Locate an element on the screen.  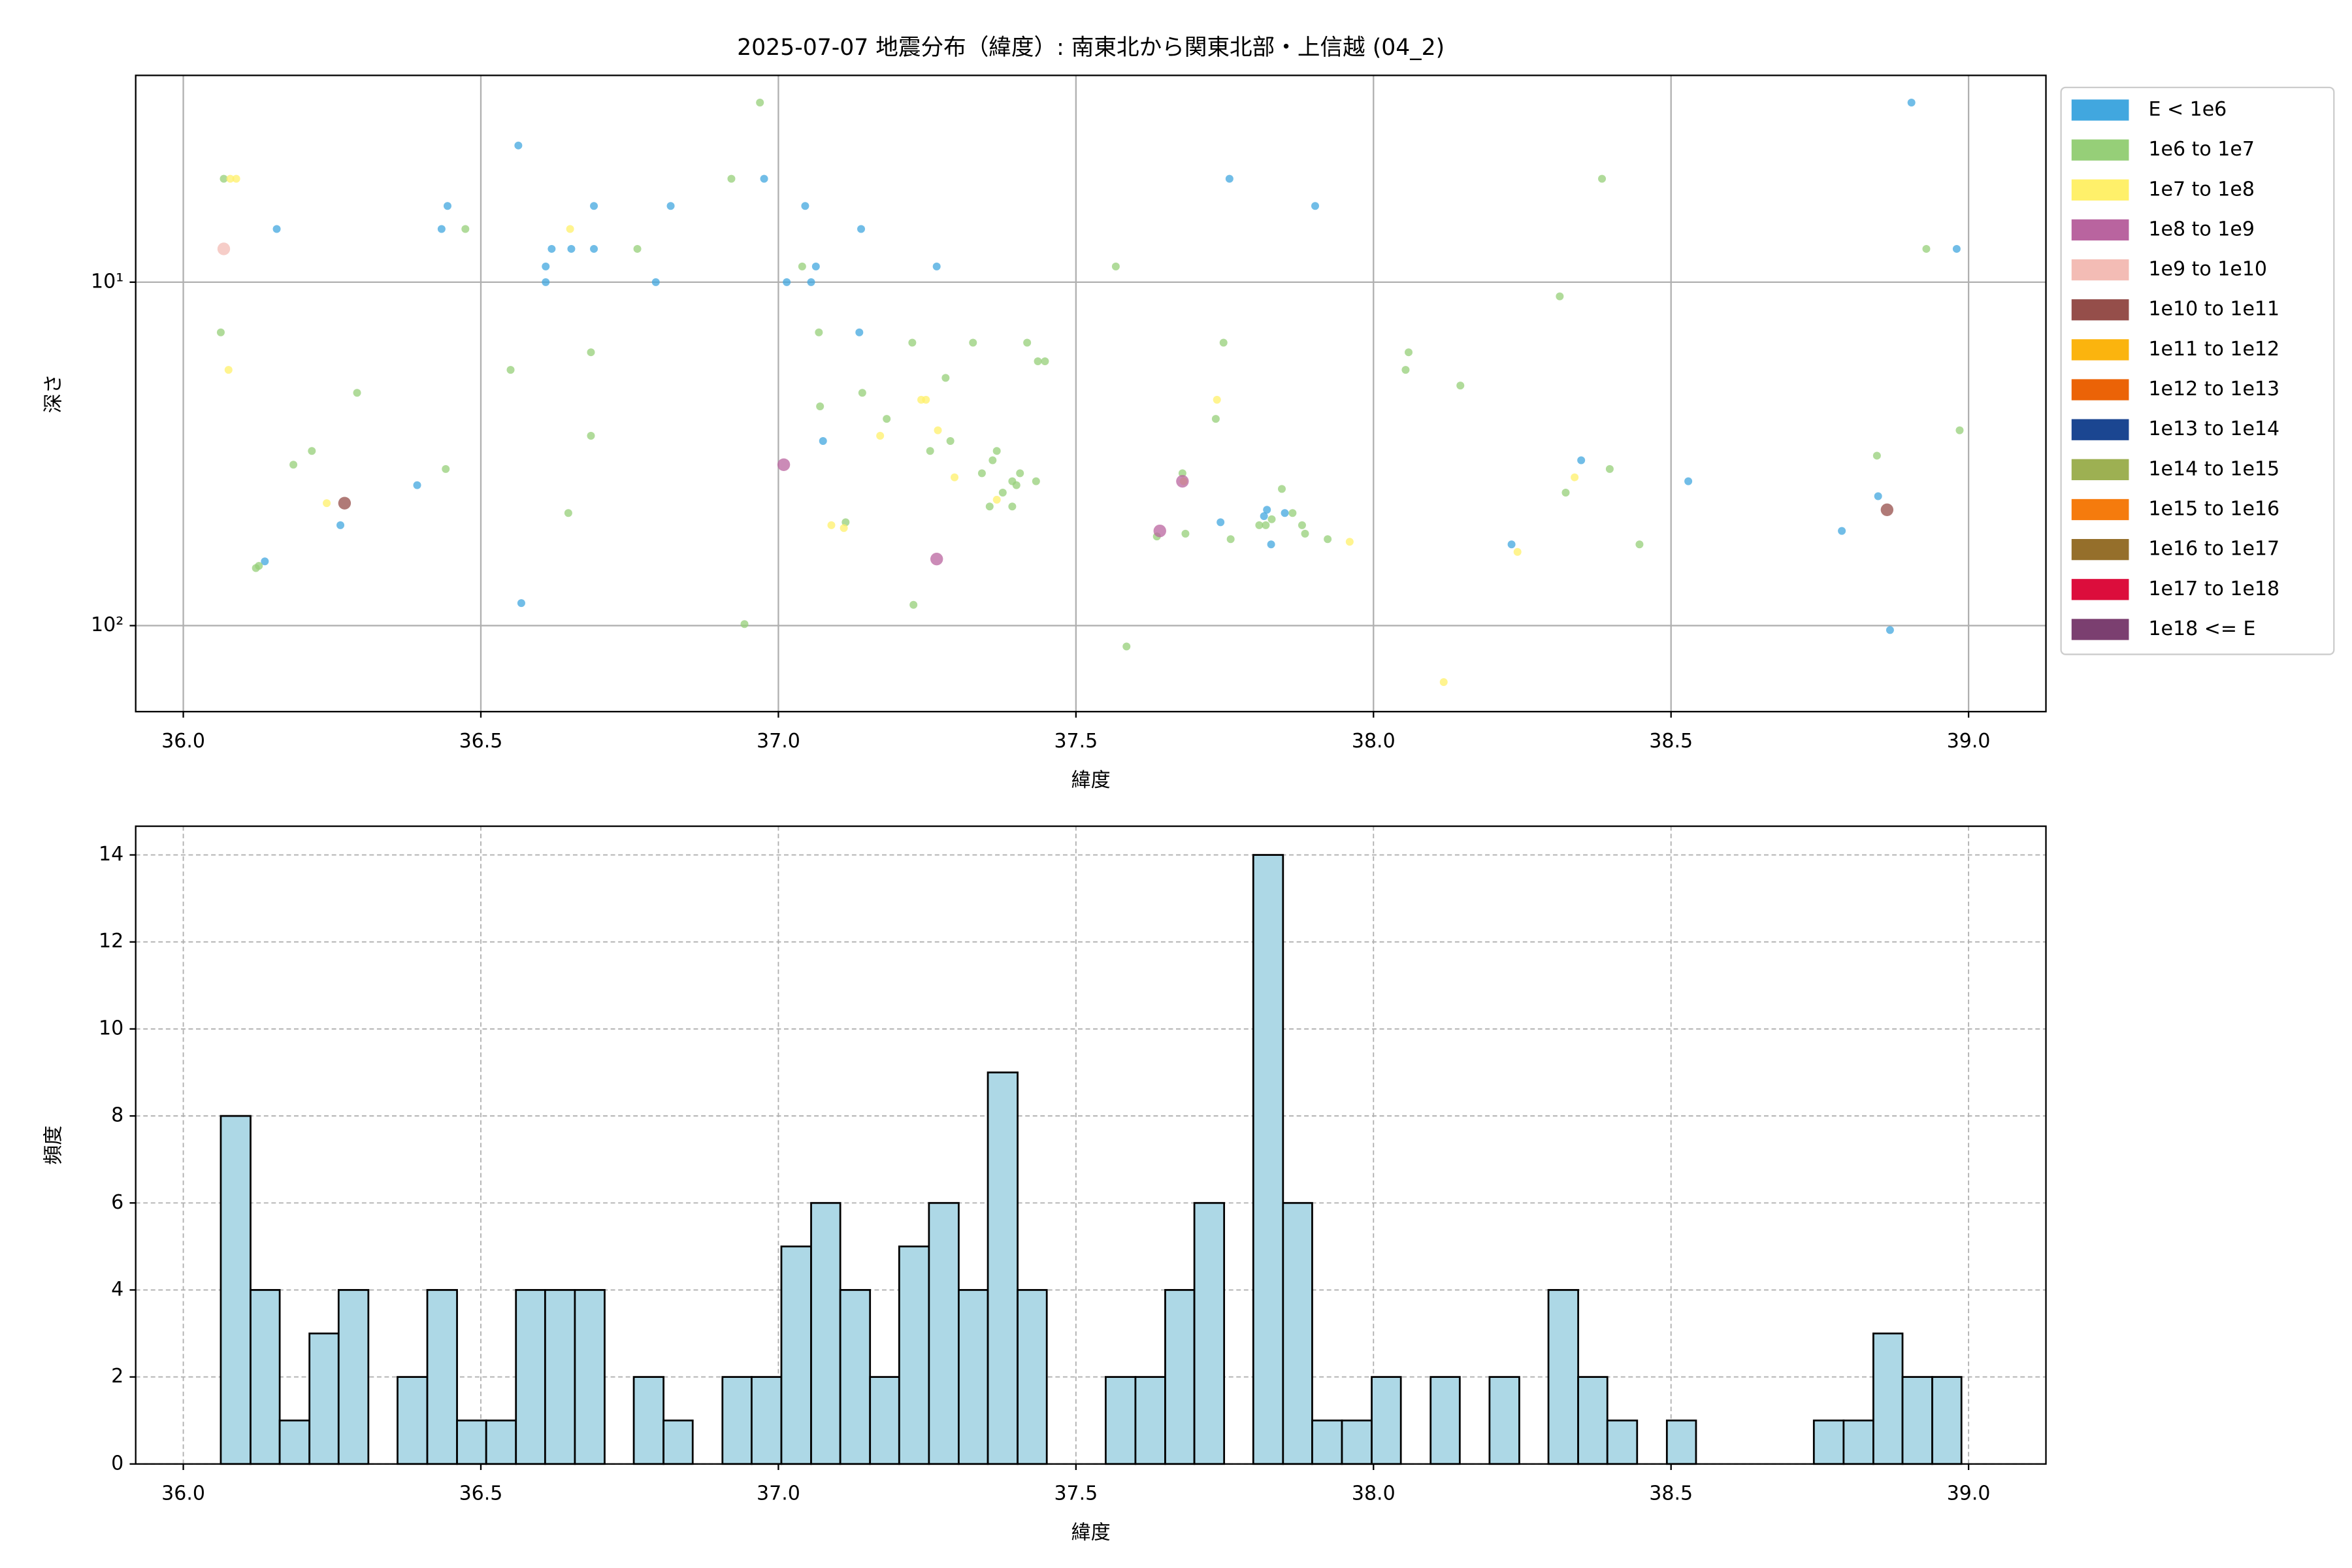
x-tick-label: 38.5 is located at coordinates (1671, 741).